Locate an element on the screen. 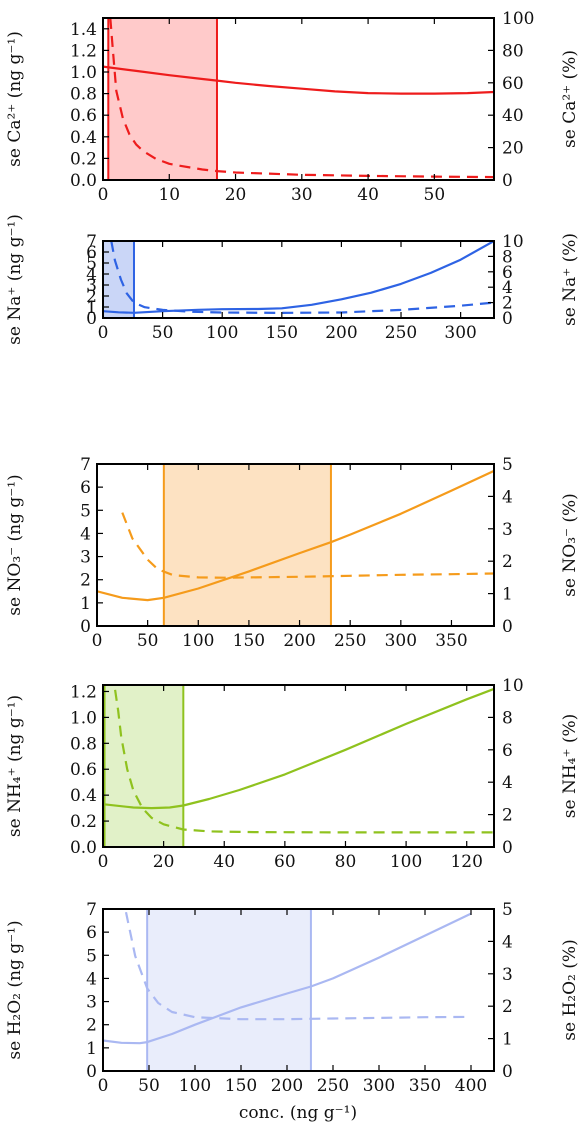 Image resolution: width=587 pixels, height=1140 pixels. span-region-h2o2 is located at coordinates (229, 990).